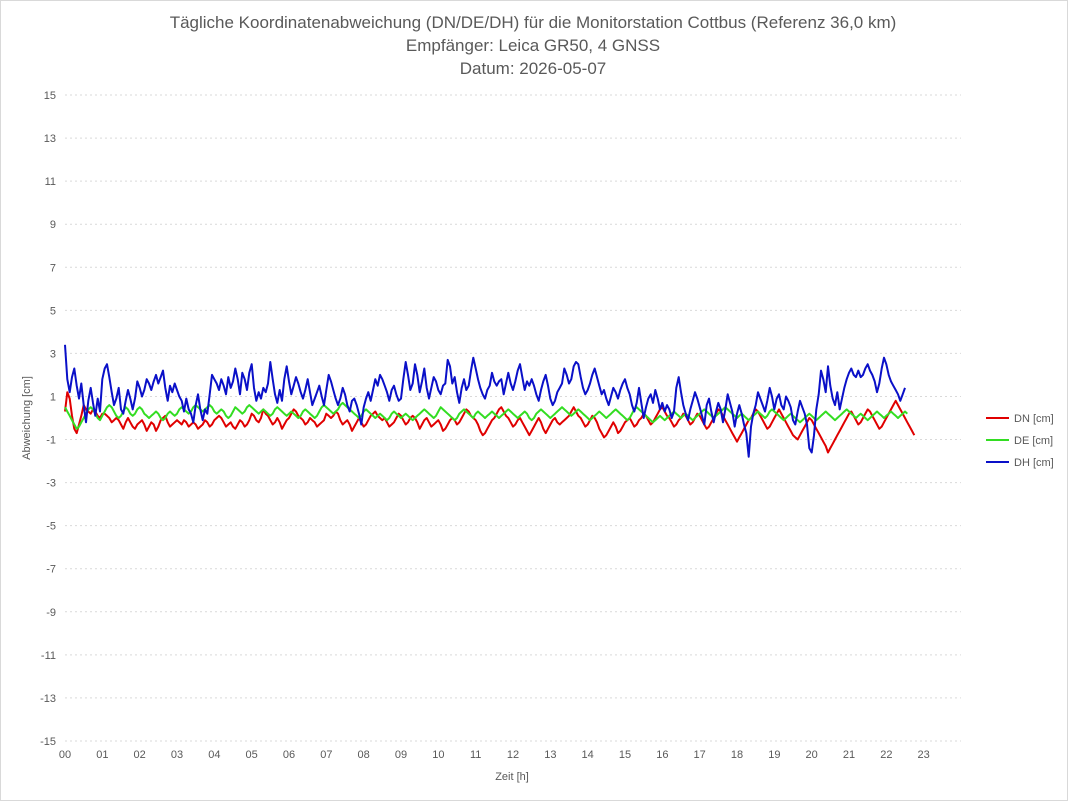  Describe the element at coordinates (588, 755) in the screenshot. I see `x-tick-label: 14` at that location.